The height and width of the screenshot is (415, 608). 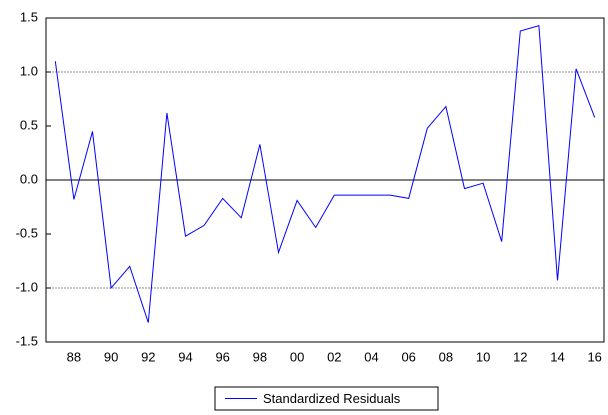 I want to click on x-tick-label: 04, so click(x=371, y=356).